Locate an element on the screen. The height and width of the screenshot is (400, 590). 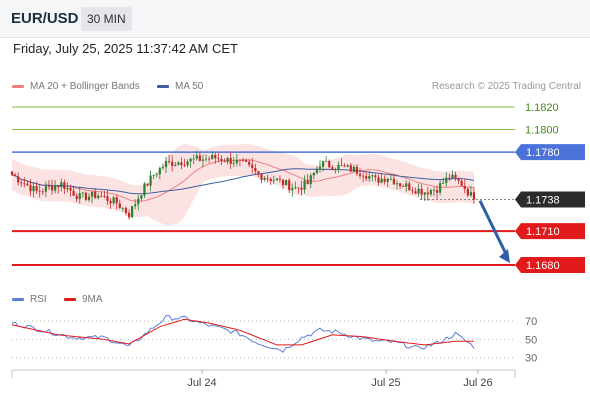
header-bar: EUR/USD 30 MIN is located at coordinates (295, 19).